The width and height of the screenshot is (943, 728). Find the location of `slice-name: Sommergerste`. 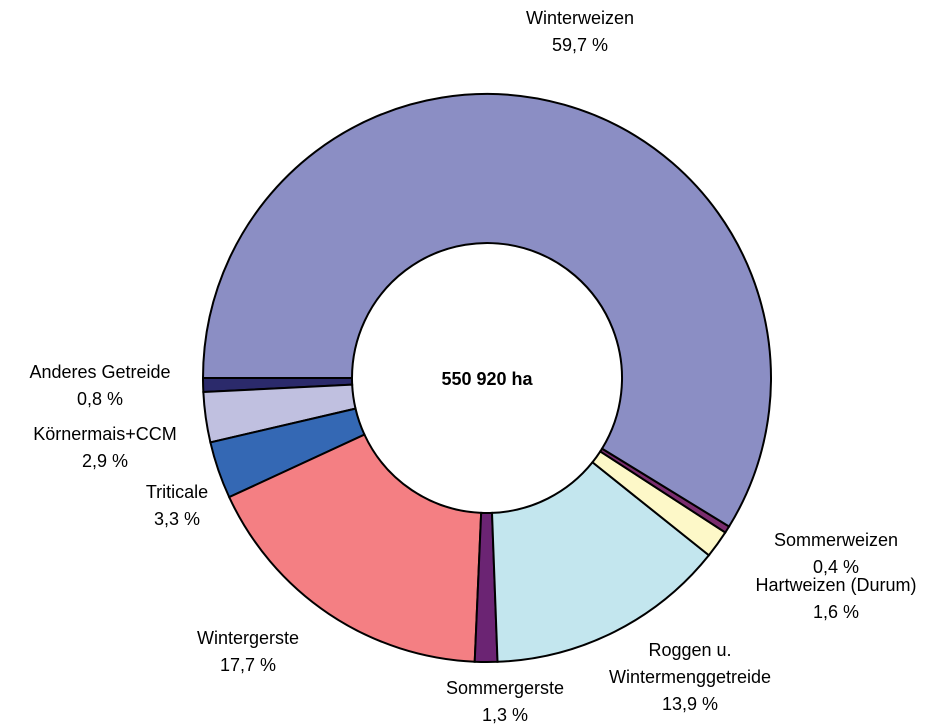

slice-name: Sommergerste is located at coordinates (505, 688).